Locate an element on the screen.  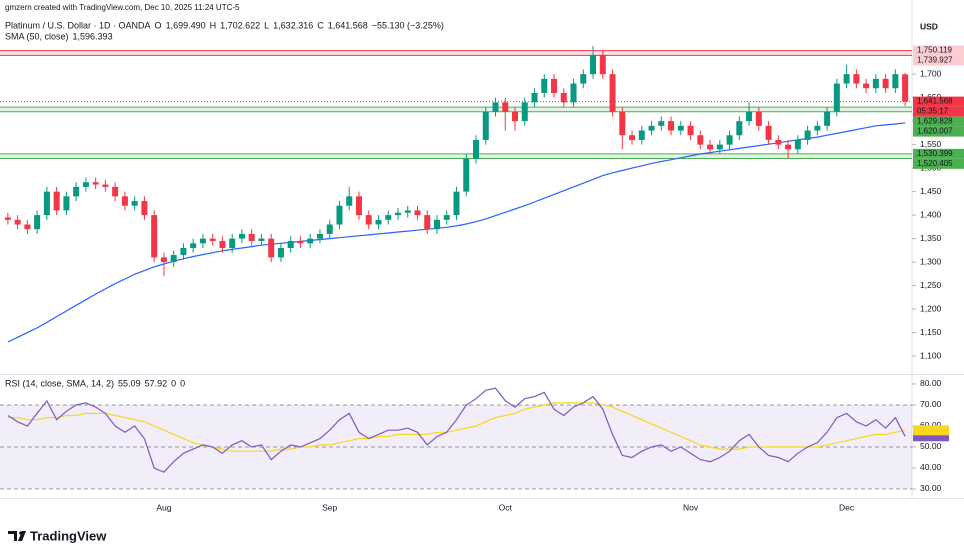
currency: USD is located at coordinates (929, 26).